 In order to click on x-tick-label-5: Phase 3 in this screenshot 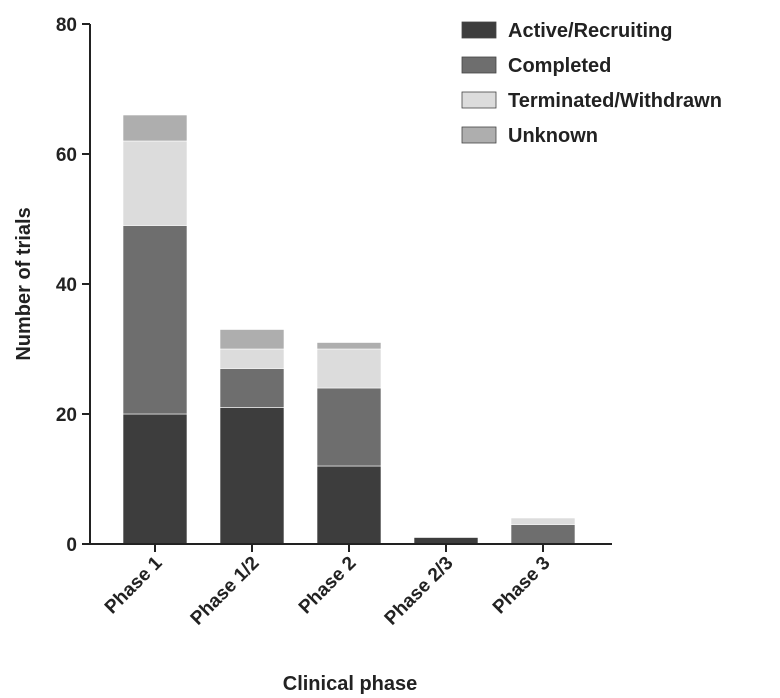, I will do `click(522, 586)`.